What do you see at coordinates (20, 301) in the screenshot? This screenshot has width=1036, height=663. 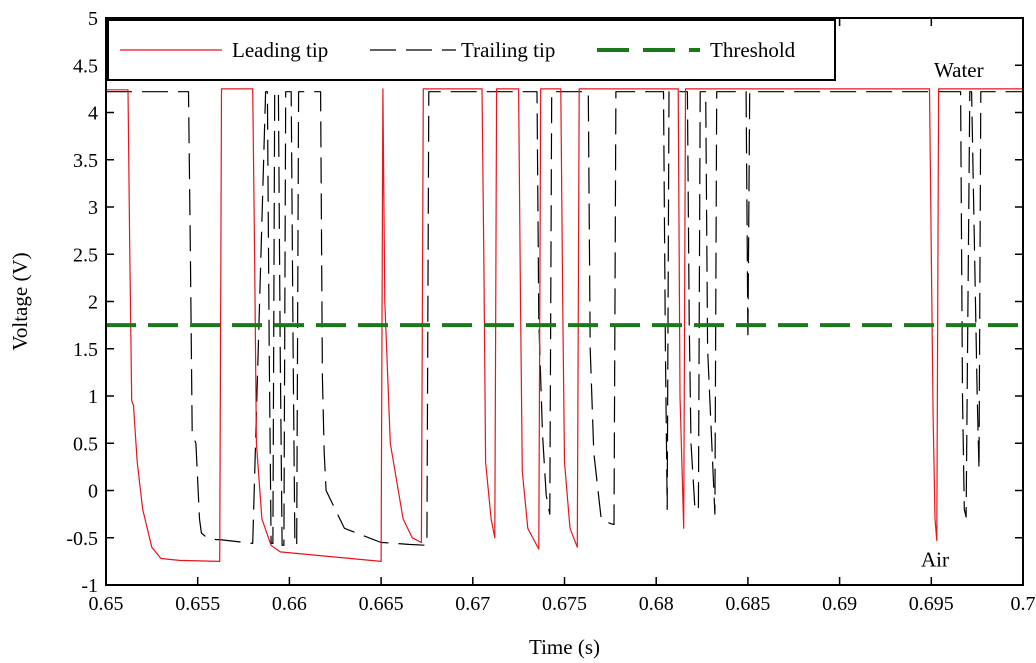 I see `y-axis-label: Voltage (V)` at bounding box center [20, 301].